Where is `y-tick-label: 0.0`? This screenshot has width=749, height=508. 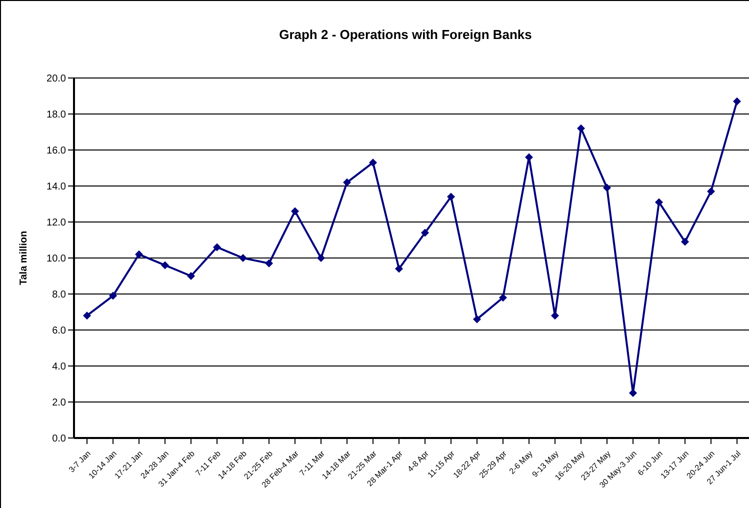 y-tick-label: 0.0 is located at coordinates (59, 439).